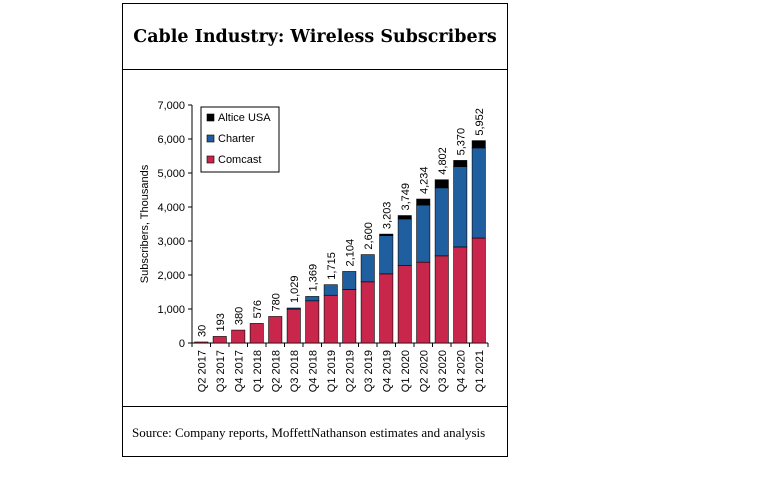  What do you see at coordinates (369, 371) in the screenshot?
I see `x-tick-label: Q3 2019` at bounding box center [369, 371].